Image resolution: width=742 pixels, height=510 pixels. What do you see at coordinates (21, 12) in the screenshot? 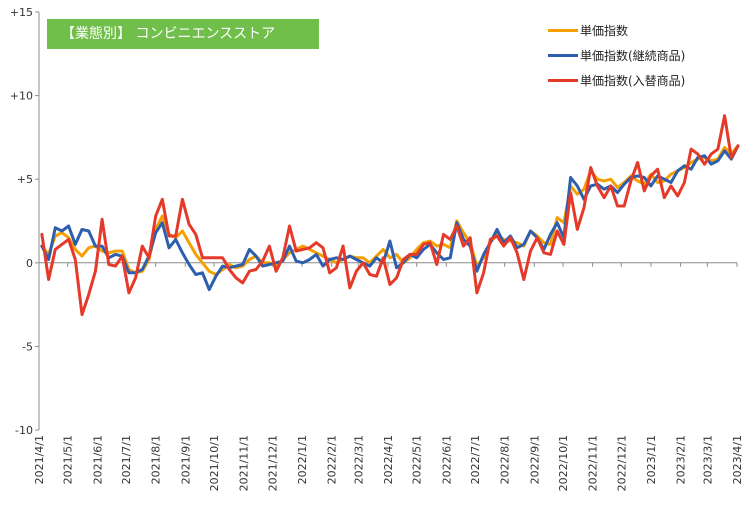
I see `y-tick-label: +15` at bounding box center [21, 12].